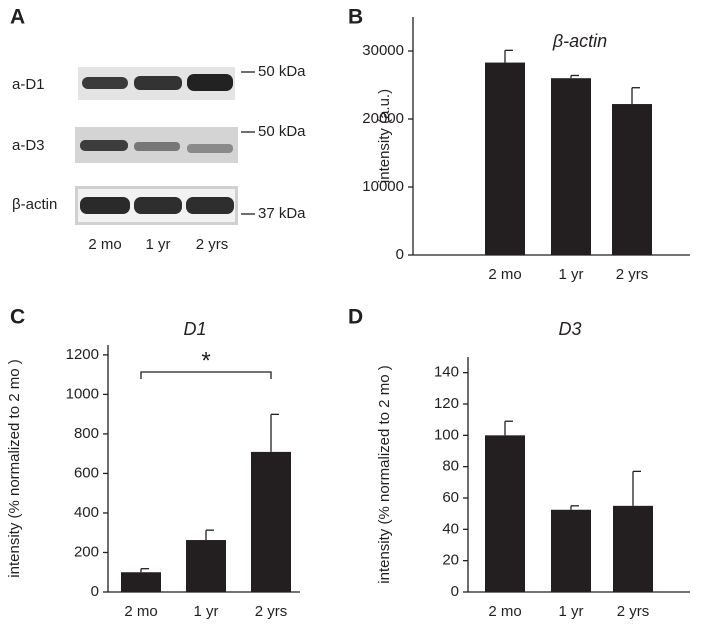 The height and width of the screenshot is (628, 703). What do you see at coordinates (383, 50) in the screenshot?
I see `y-tick-label: 30000` at bounding box center [383, 50].